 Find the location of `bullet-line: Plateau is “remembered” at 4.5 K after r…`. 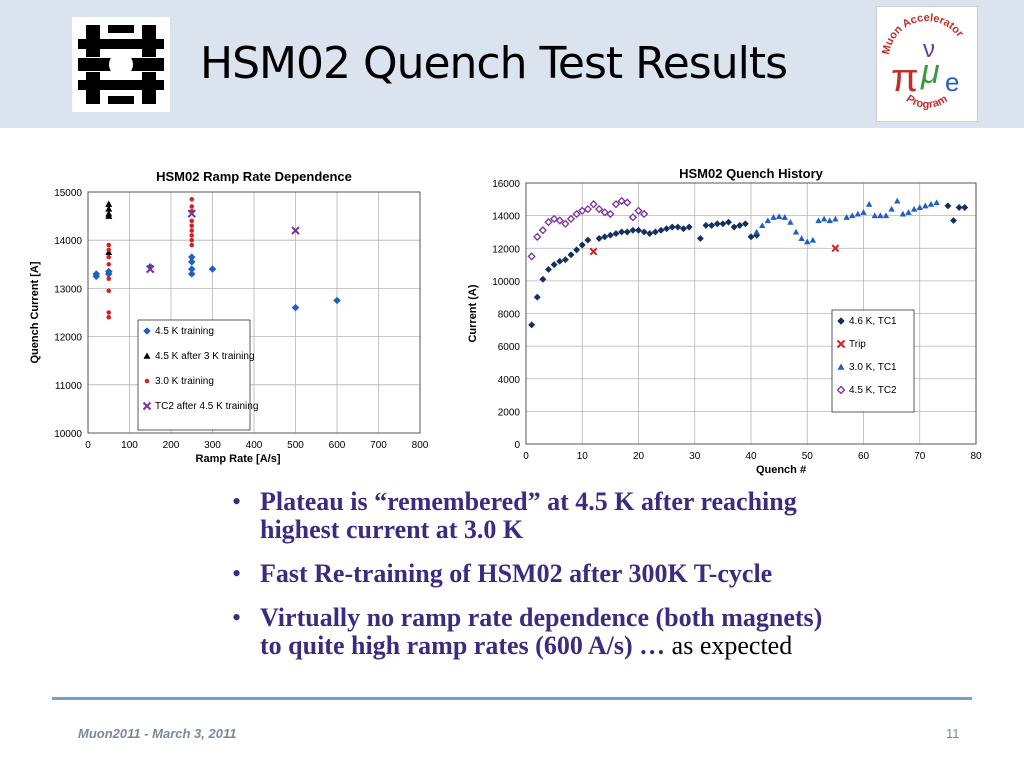

bullet-line: Plateau is “remembered” at 4.5 K after r… is located at coordinates (528, 501).